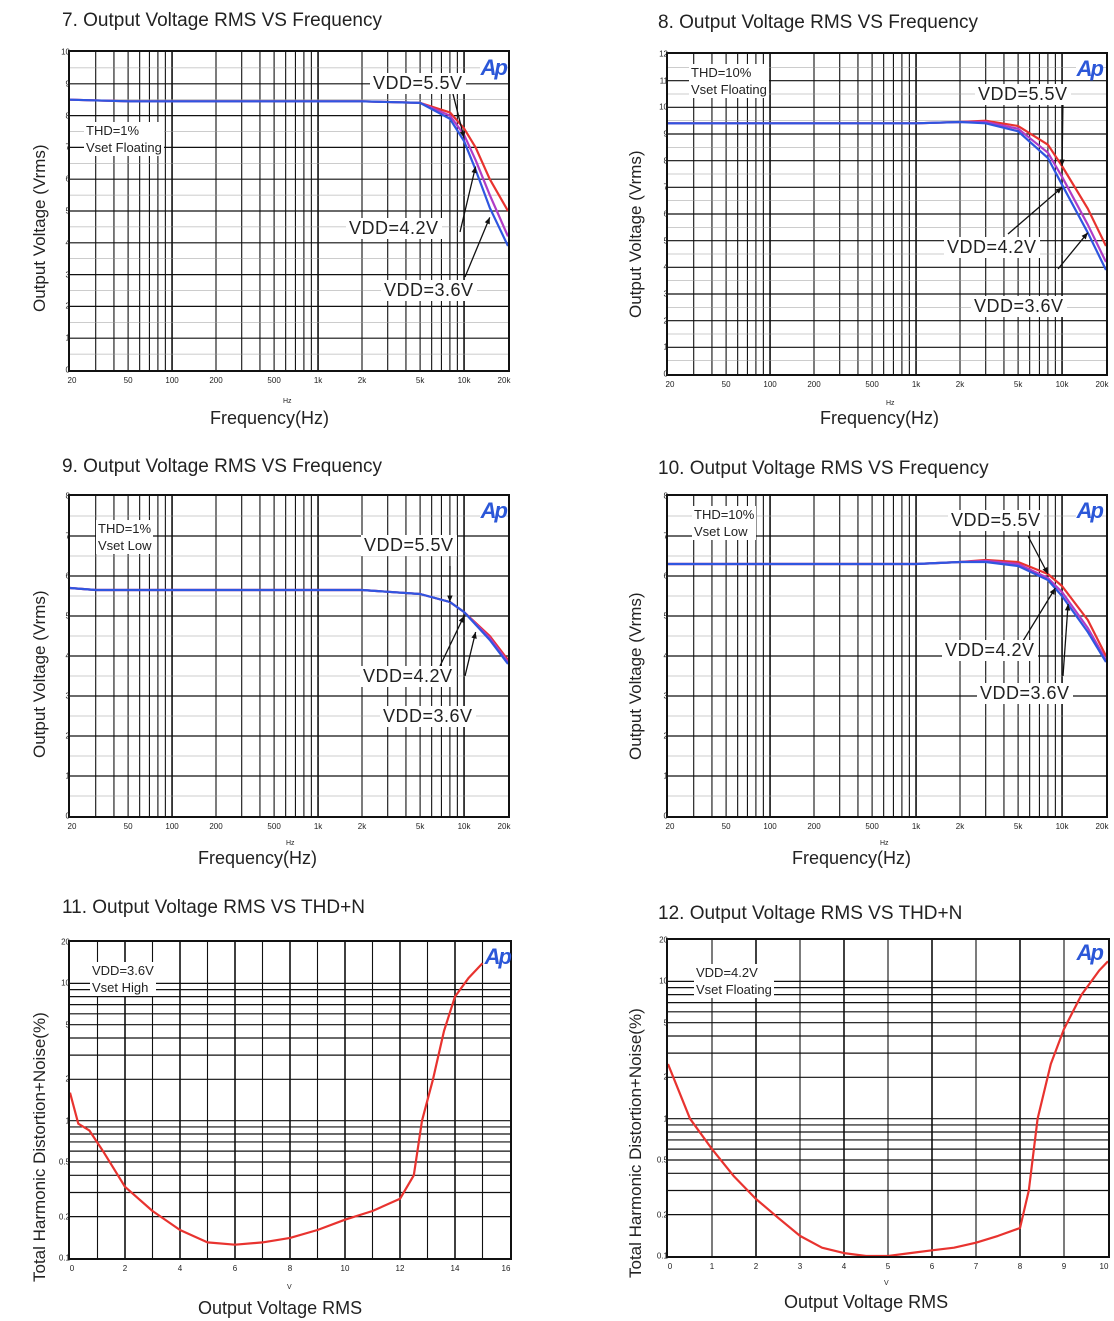 The height and width of the screenshot is (1321, 1114). I want to click on chart-title: 10. Output Voltage RMS VS Frequency, so click(823, 468).